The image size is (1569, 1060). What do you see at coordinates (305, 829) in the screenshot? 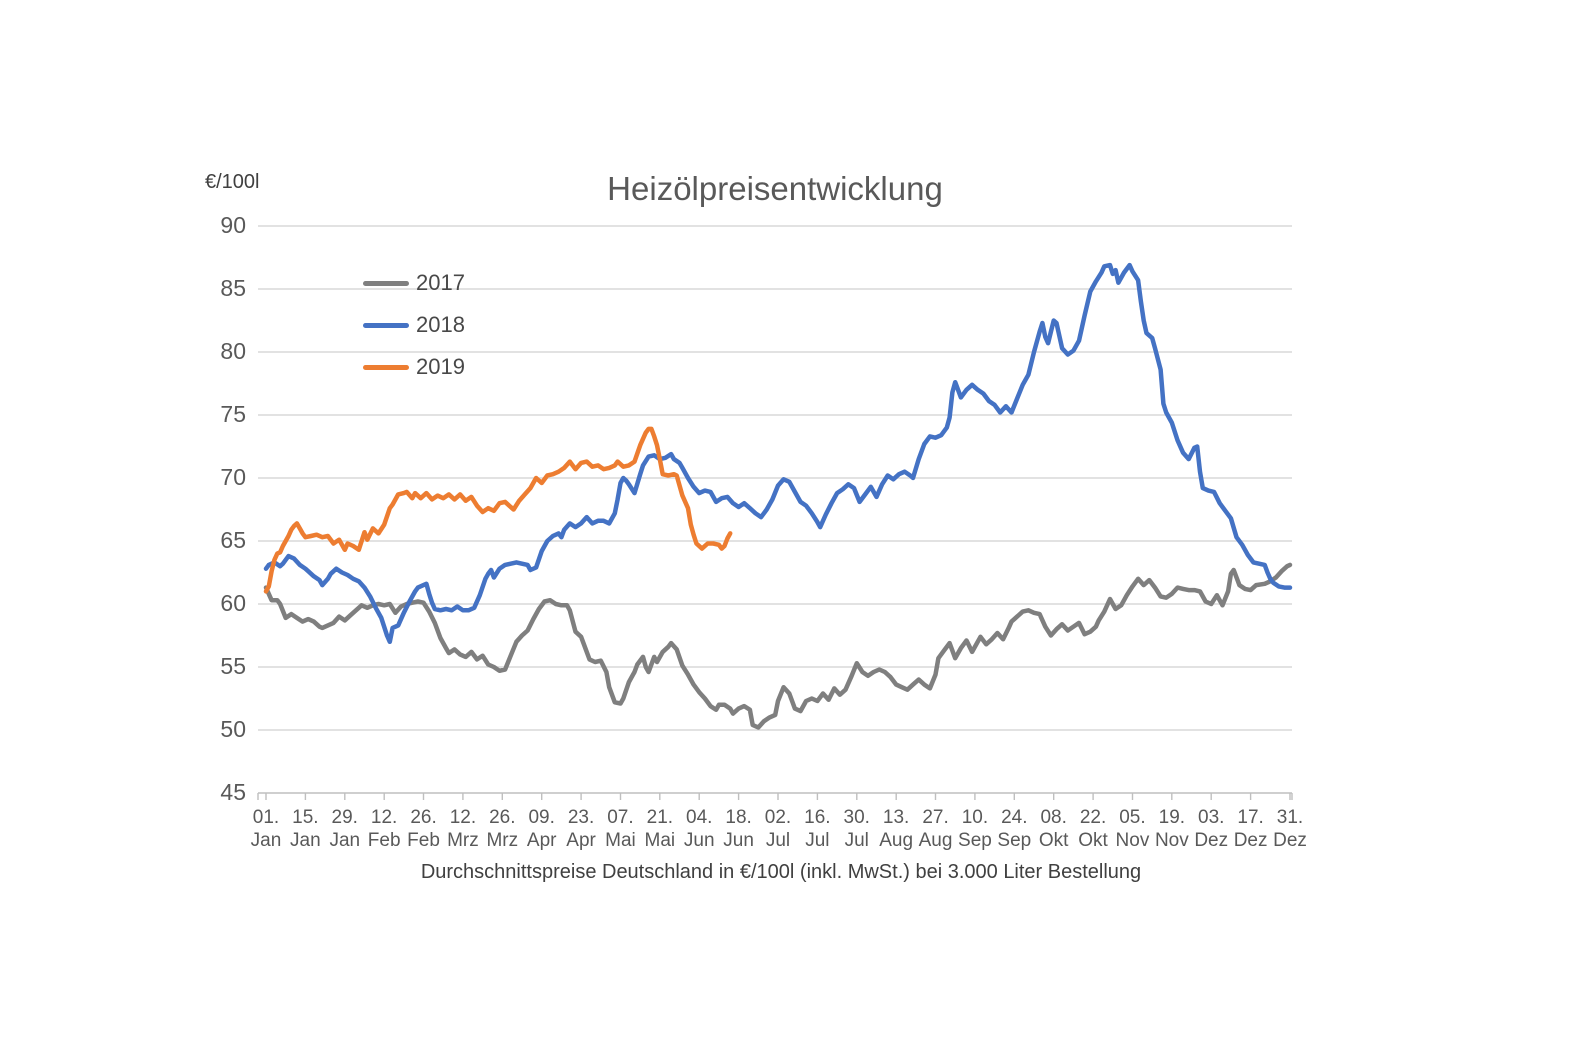
I see `x-tick-label: 15. Jan` at bounding box center [305, 829].